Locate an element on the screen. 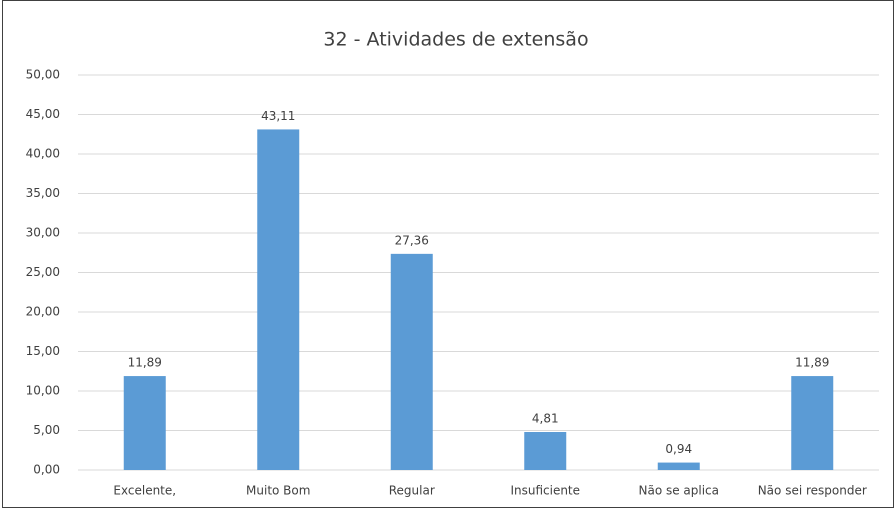 This screenshot has width=896, height=508. y-tick-label: 30,00 is located at coordinates (43, 233).